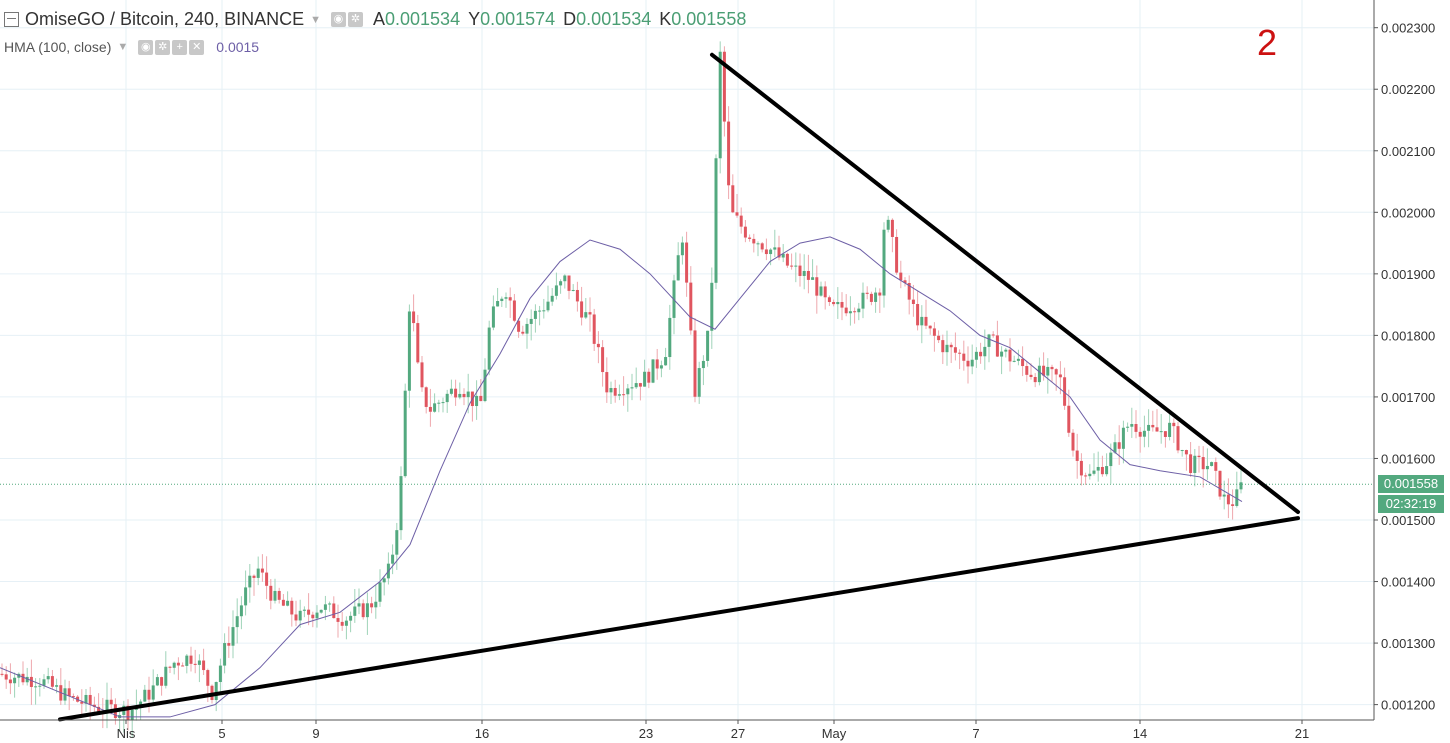  What do you see at coordinates (126, 733) in the screenshot?
I see `time-tick-label: Nis` at bounding box center [126, 733].